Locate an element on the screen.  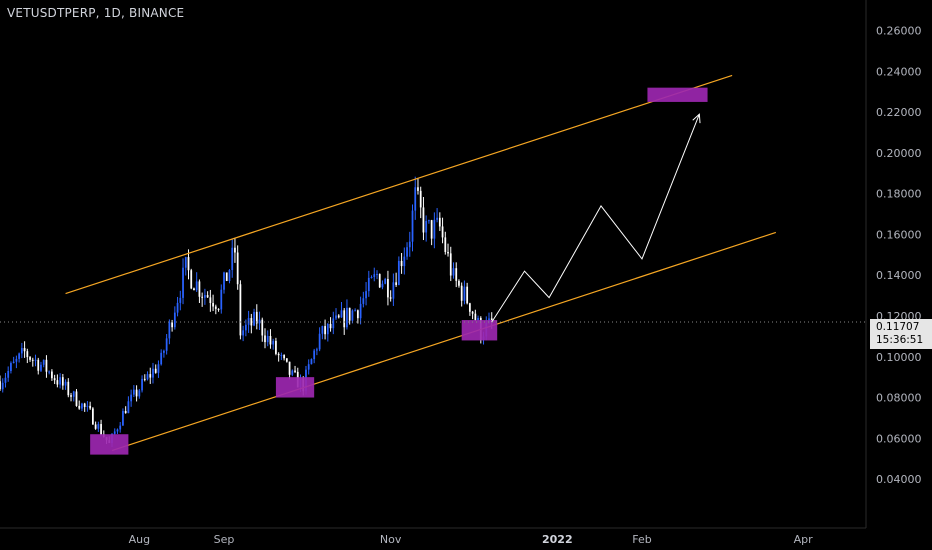
x-tick-label: 2022 is located at coordinates (557, 539).